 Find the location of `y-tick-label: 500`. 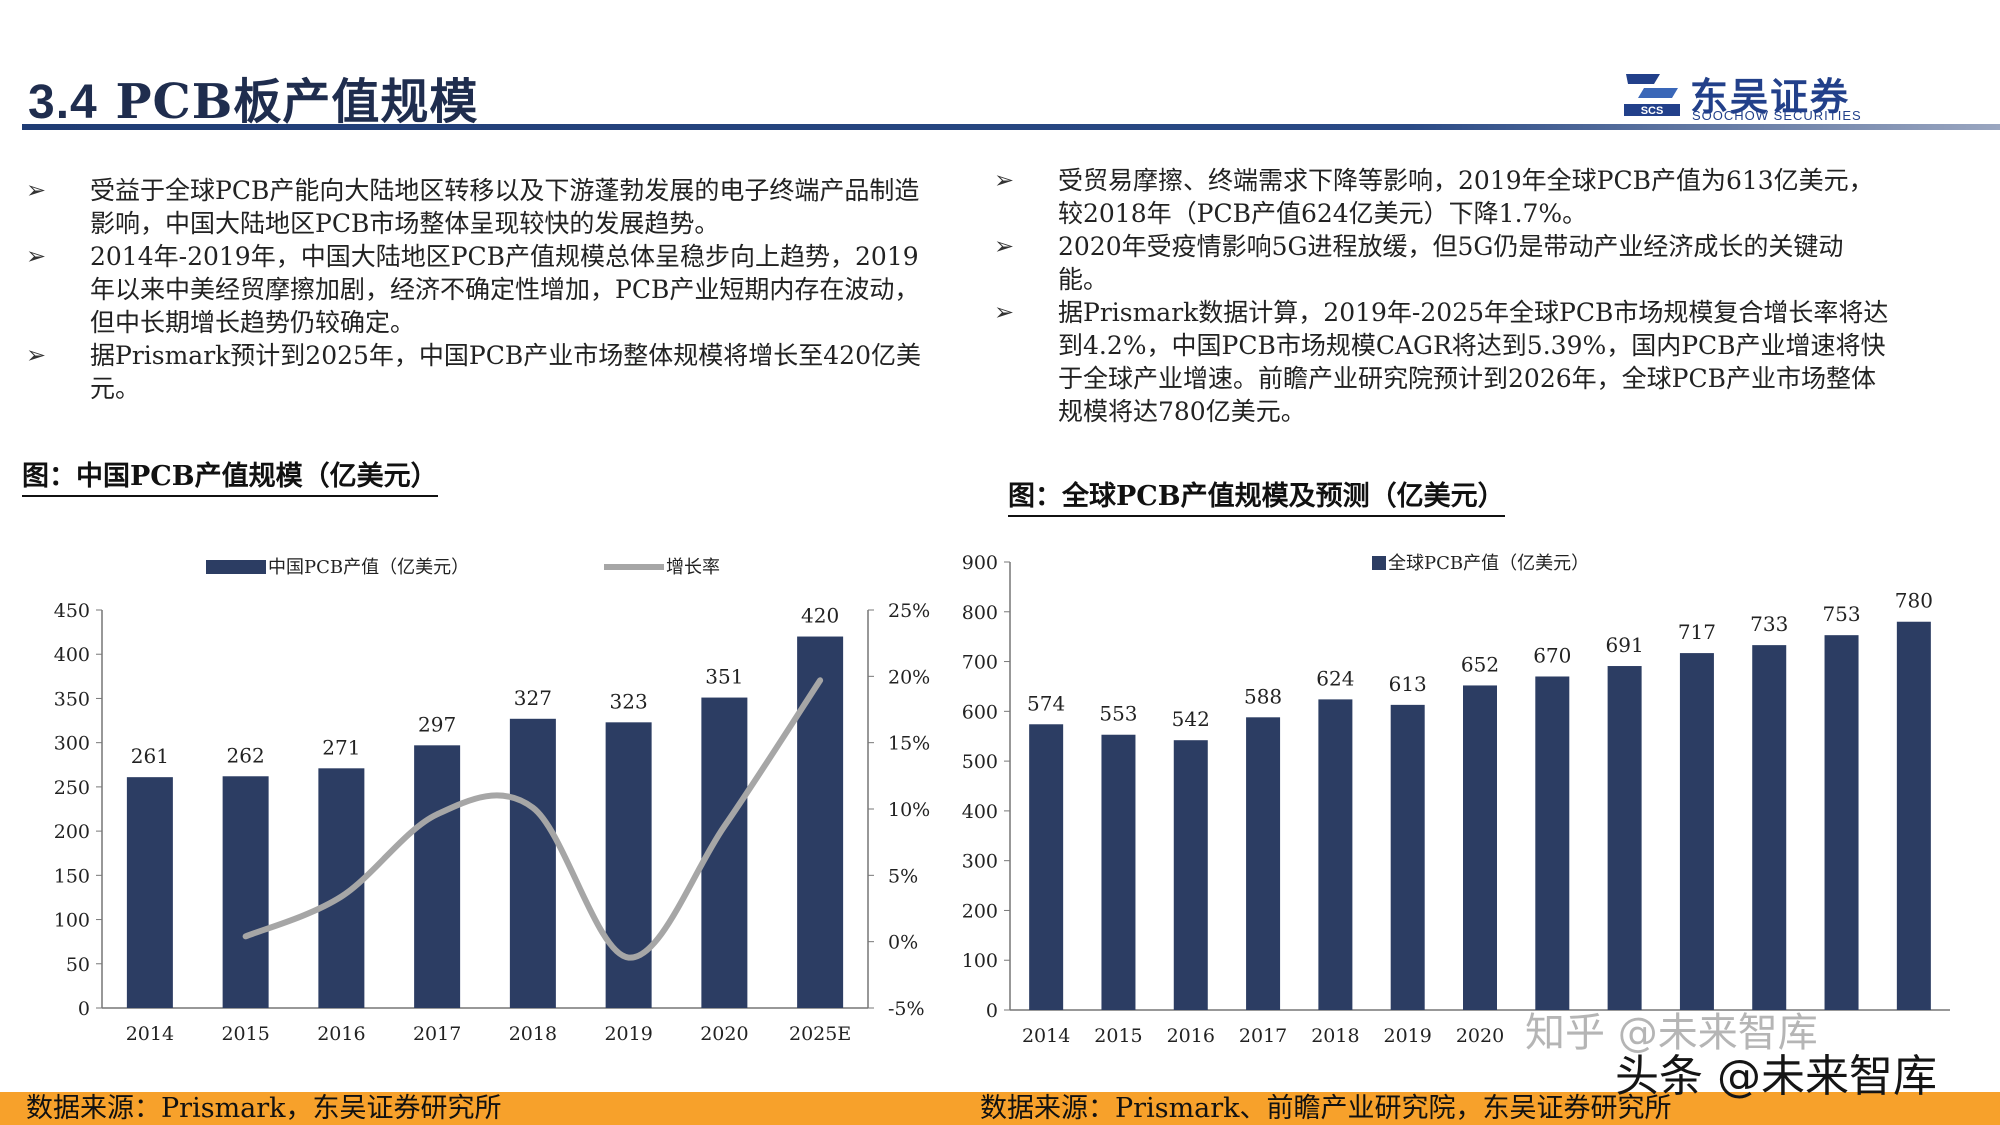

y-tick-label: 500 is located at coordinates (980, 762).